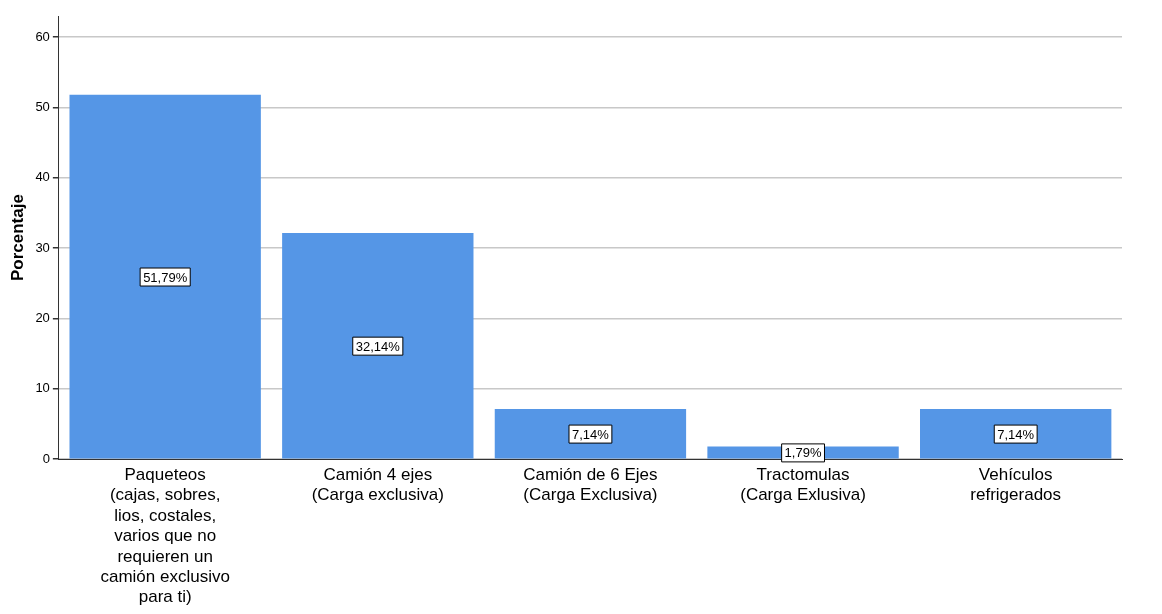 The width and height of the screenshot is (1162, 614). What do you see at coordinates (46, 458) in the screenshot?
I see `y-tick-label: 0` at bounding box center [46, 458].